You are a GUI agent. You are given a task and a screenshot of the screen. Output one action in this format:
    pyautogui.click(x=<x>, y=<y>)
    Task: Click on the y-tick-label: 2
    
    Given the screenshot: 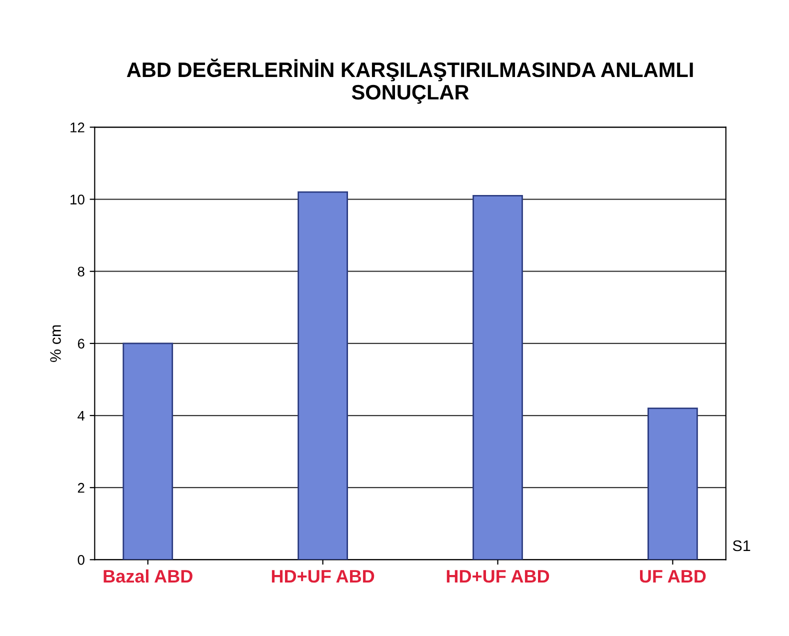 What is the action you would take?
    pyautogui.click(x=81, y=487)
    